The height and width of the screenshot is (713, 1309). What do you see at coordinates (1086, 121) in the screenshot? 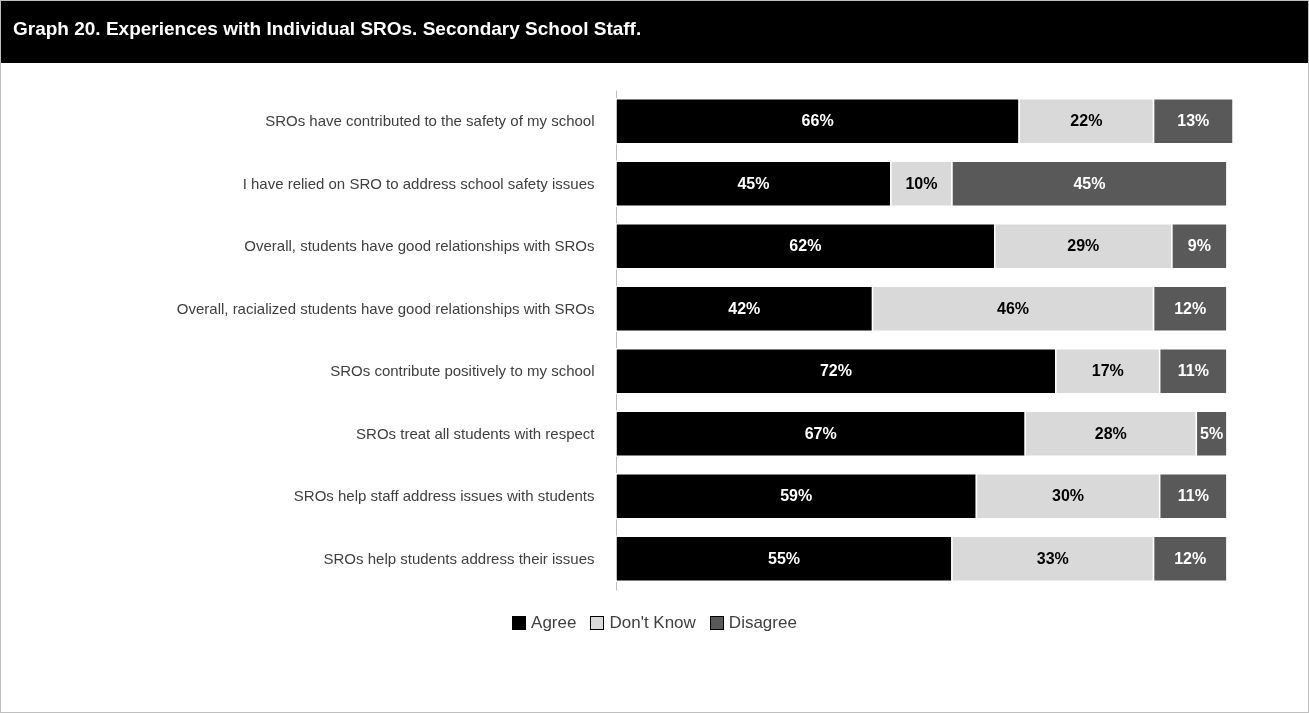
I see `data-label: 22%` at bounding box center [1086, 121].